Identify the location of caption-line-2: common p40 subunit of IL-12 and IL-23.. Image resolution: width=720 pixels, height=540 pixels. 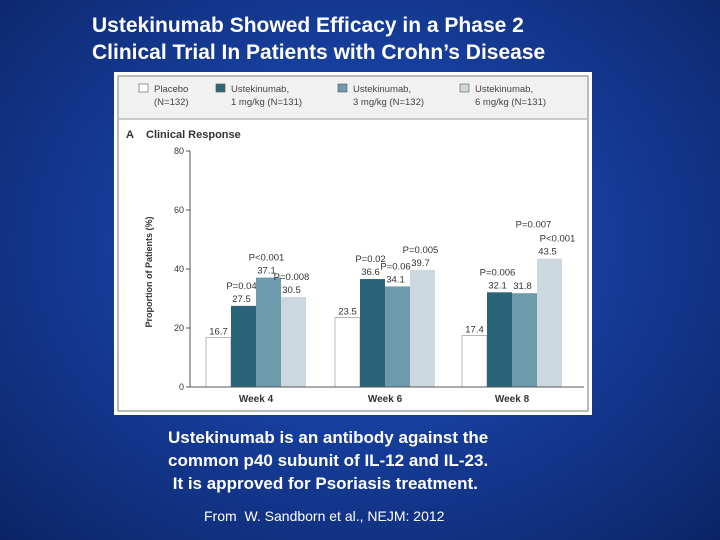
(328, 460).